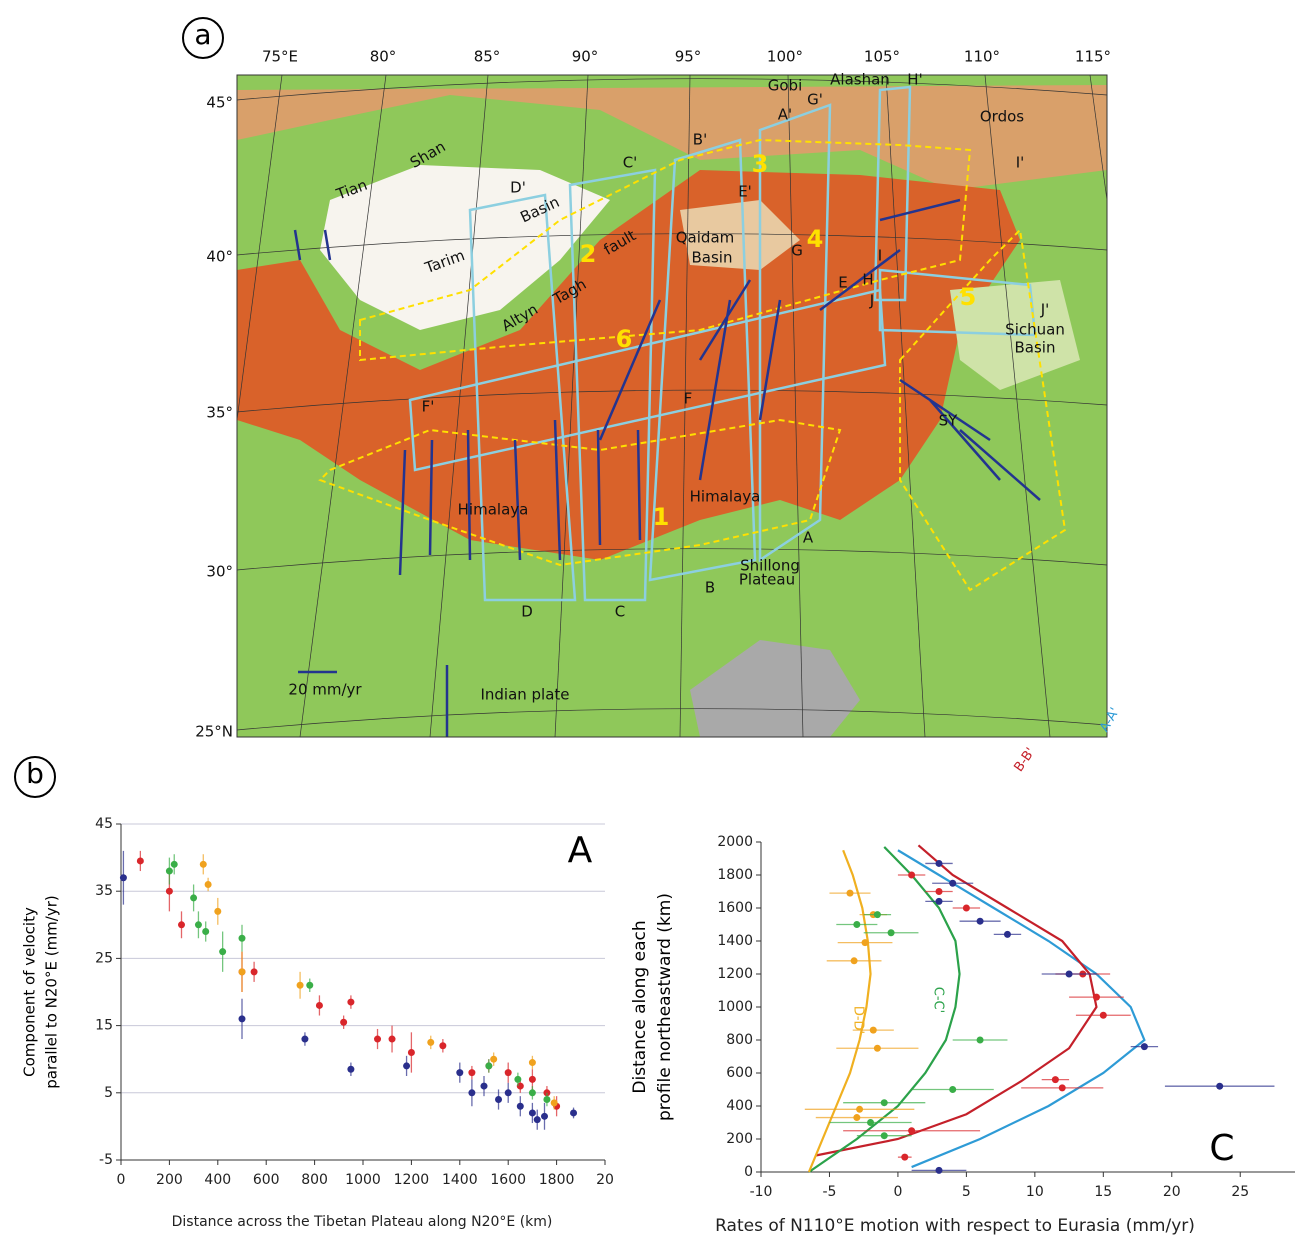  I want to click on y-tick-label: -5, so click(106, 1160).